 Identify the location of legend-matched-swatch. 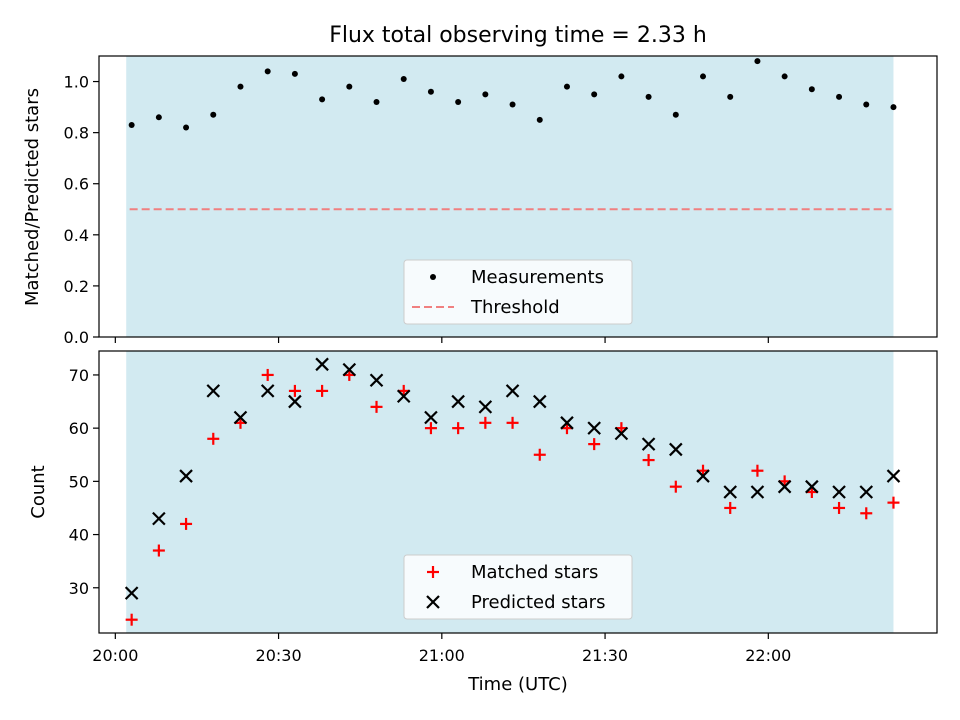
(433, 572).